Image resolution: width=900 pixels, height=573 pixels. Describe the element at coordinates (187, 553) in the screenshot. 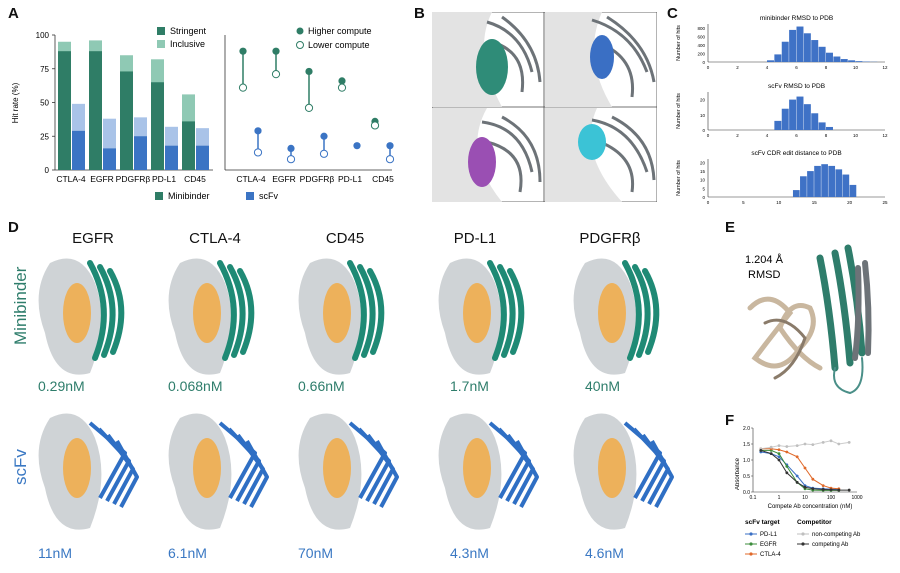

I see `affinity-scfv-ctla4: 6.1nM` at that location.